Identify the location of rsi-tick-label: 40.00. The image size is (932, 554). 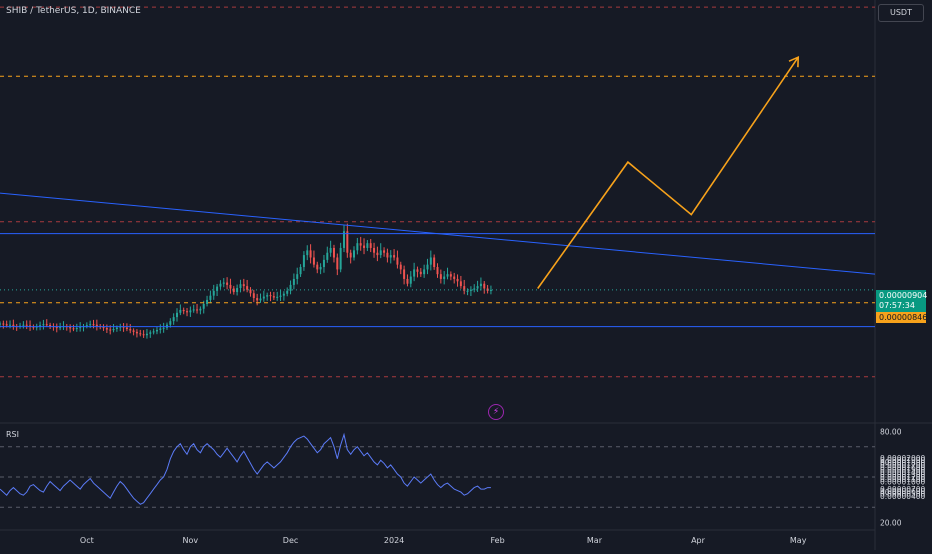
(891, 492).